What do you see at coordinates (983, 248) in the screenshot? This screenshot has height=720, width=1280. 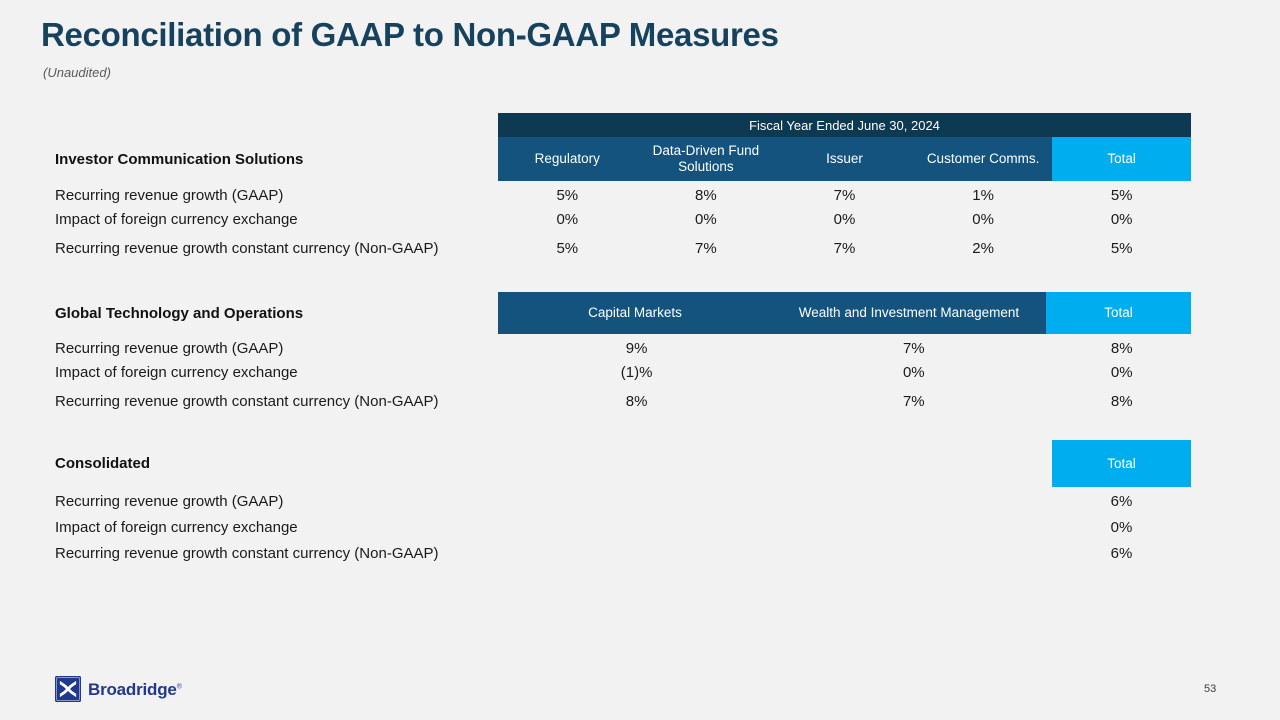 I see `cell-value: 2%` at bounding box center [983, 248].